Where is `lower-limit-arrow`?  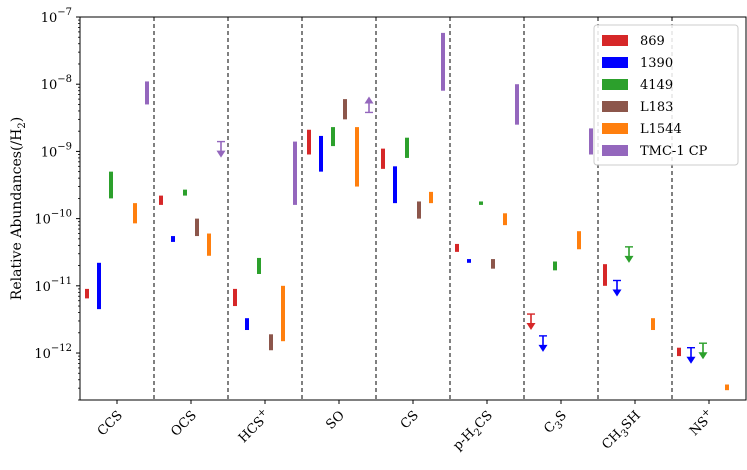 lower-limit-arrow is located at coordinates (369, 105).